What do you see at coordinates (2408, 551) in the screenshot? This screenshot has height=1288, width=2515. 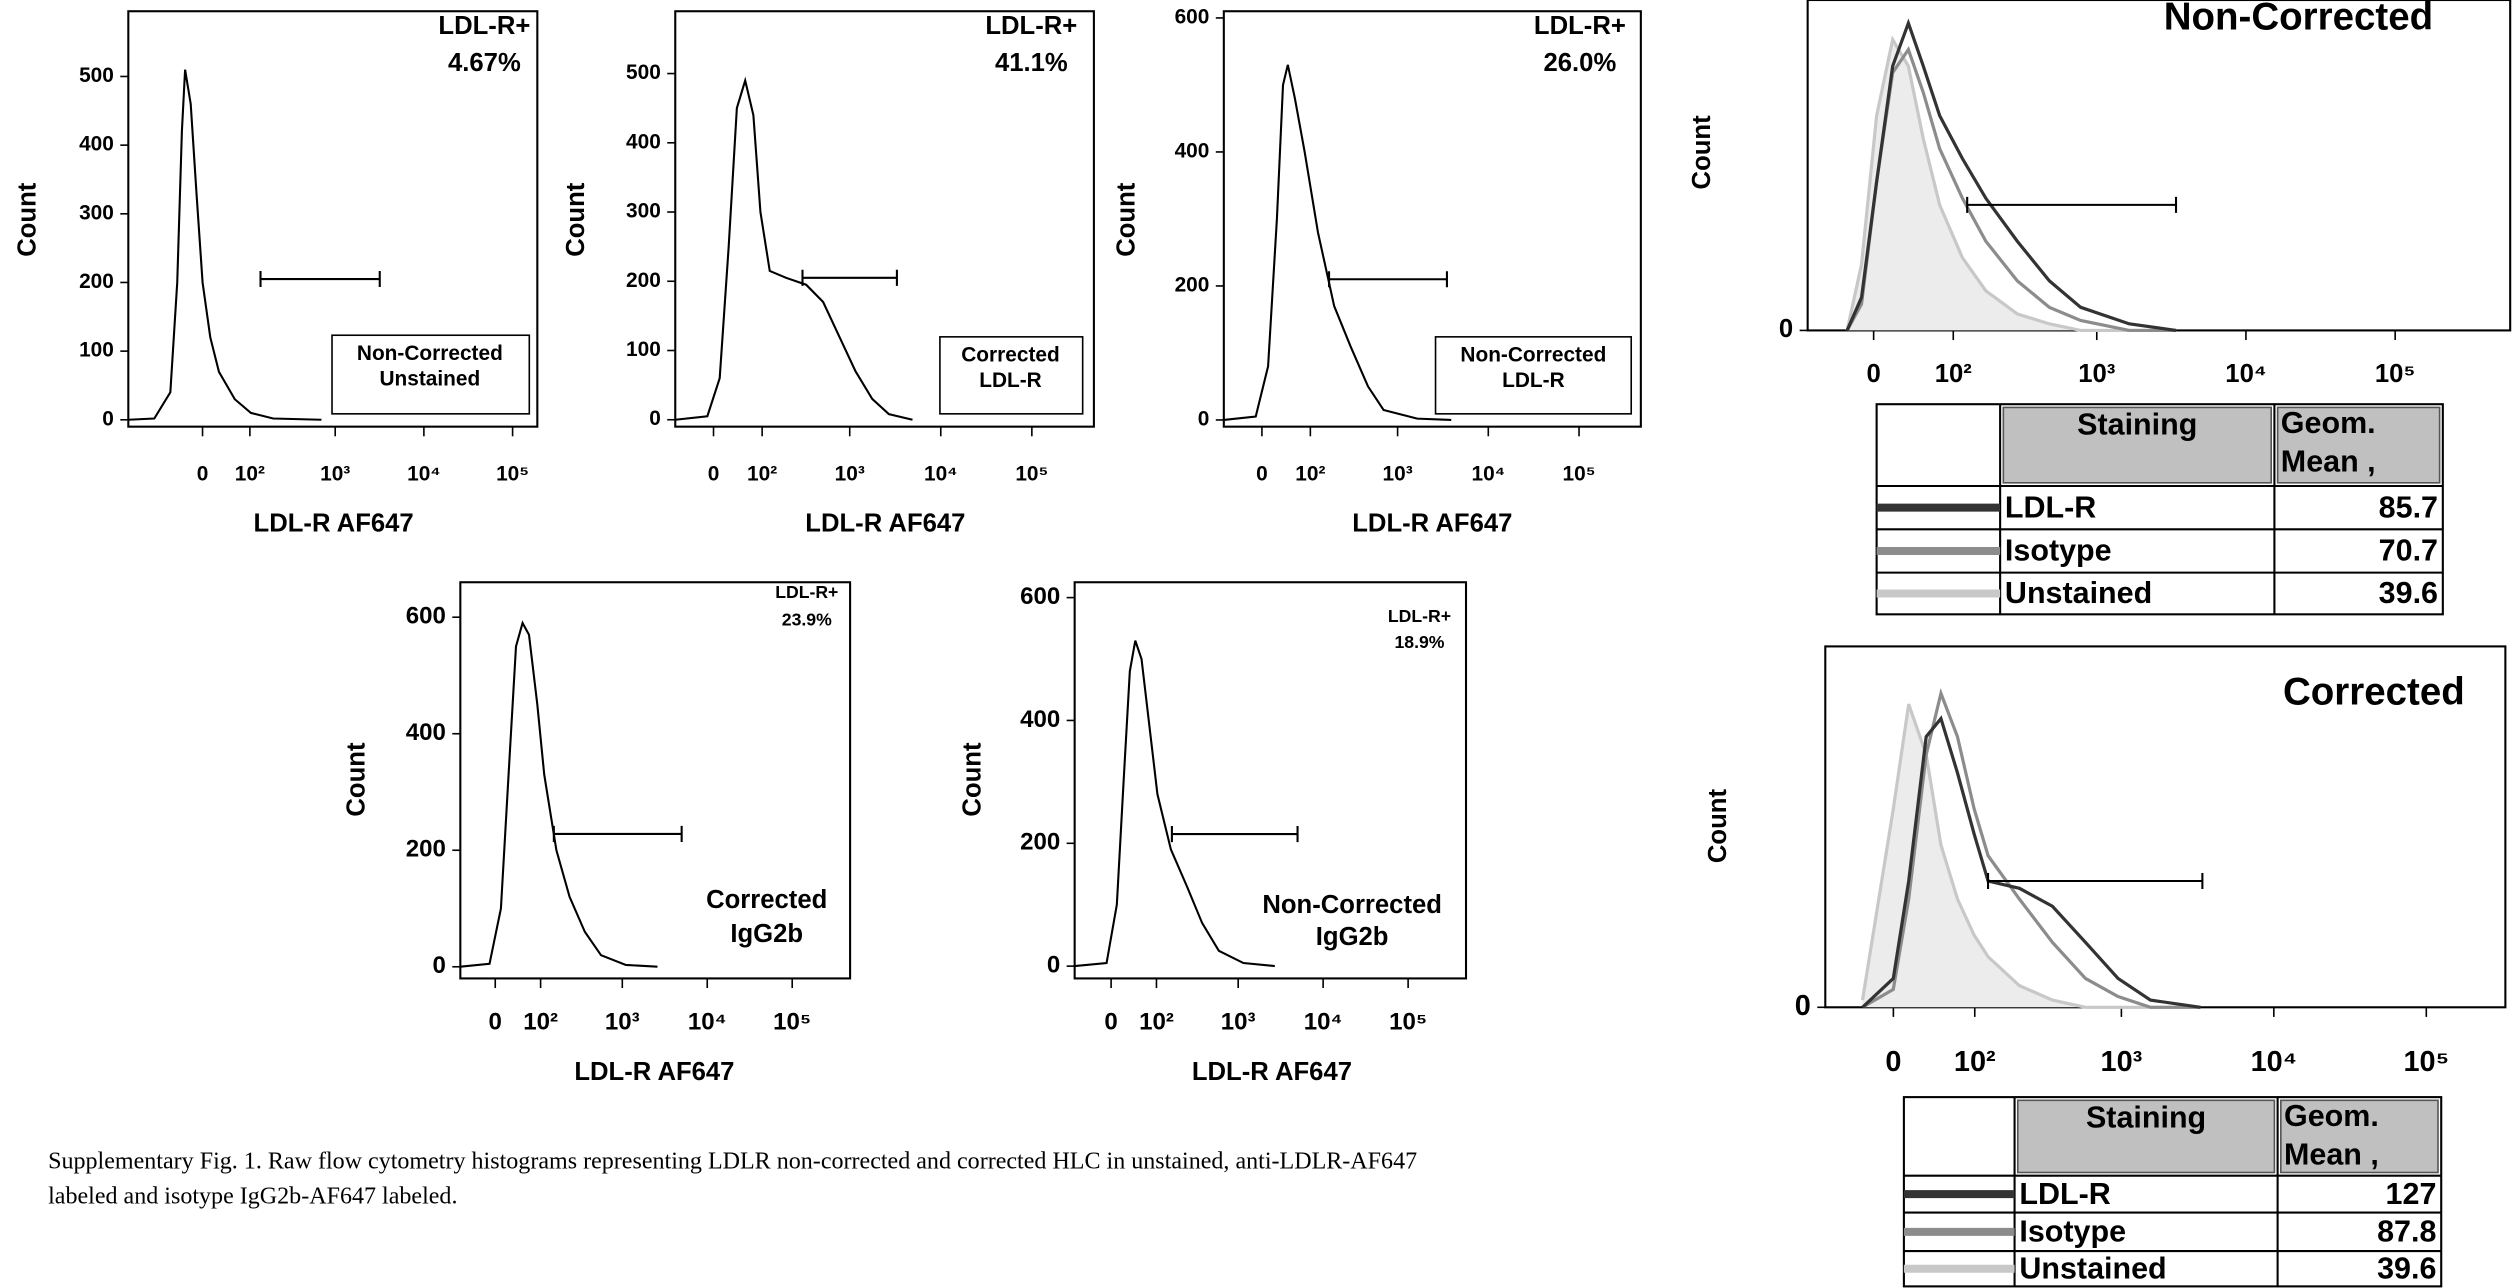 I see `geom-mean: 70.7` at bounding box center [2408, 551].